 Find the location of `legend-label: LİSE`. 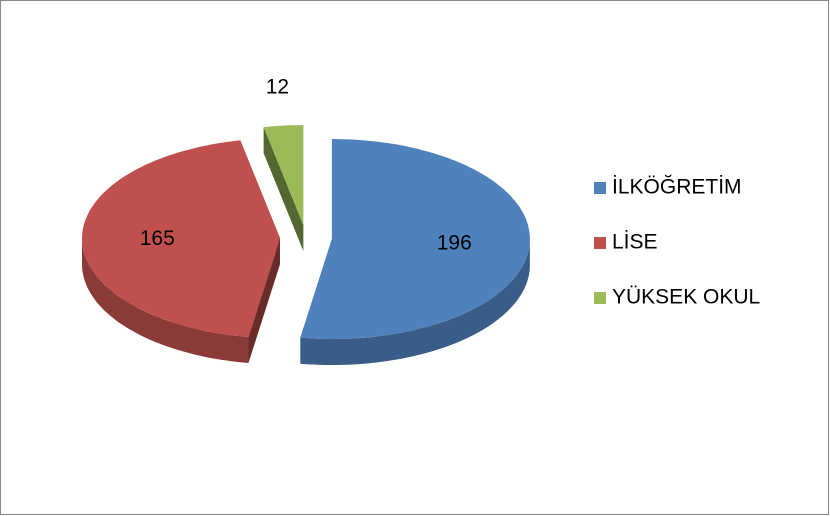

legend-label: LİSE is located at coordinates (635, 242).